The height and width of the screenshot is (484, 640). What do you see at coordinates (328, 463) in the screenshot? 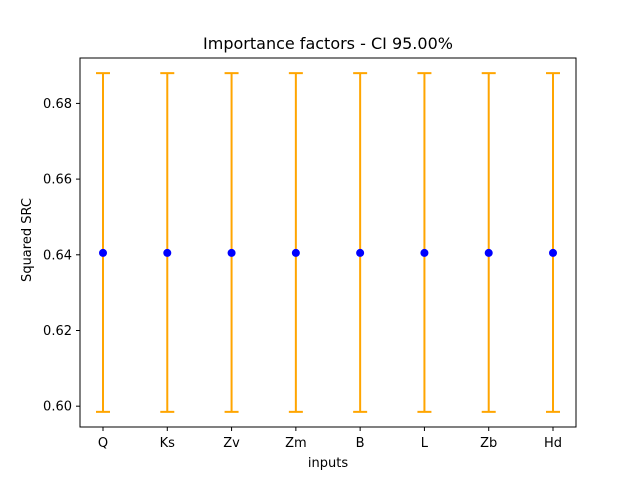
I see `x-axis-label: inputs` at bounding box center [328, 463].